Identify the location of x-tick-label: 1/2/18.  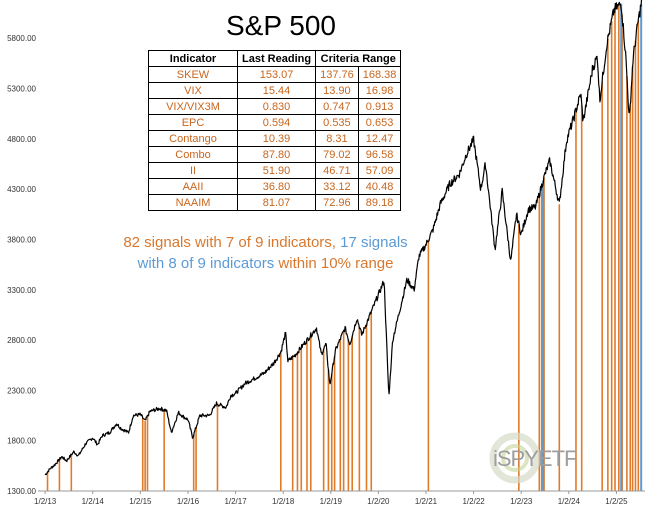
(283, 501).